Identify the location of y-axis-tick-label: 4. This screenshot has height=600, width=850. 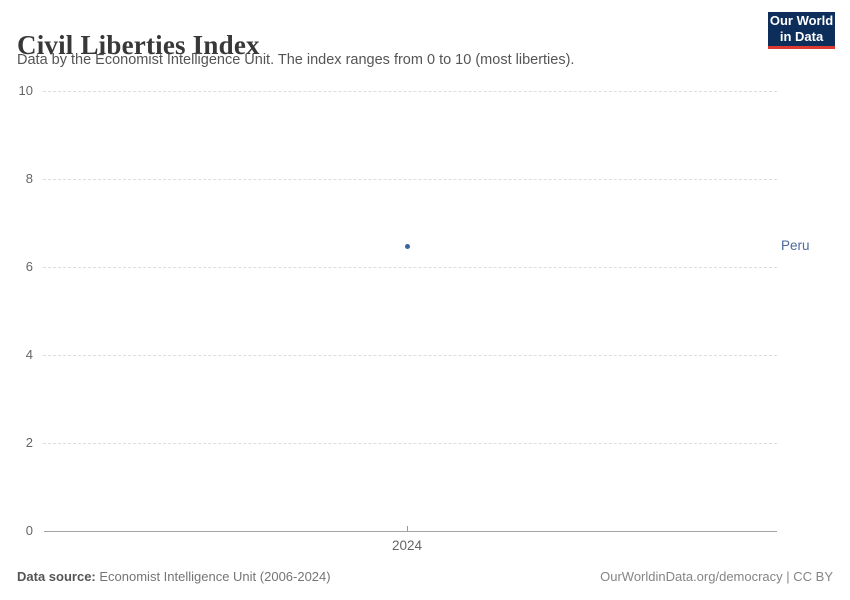
(29, 354).